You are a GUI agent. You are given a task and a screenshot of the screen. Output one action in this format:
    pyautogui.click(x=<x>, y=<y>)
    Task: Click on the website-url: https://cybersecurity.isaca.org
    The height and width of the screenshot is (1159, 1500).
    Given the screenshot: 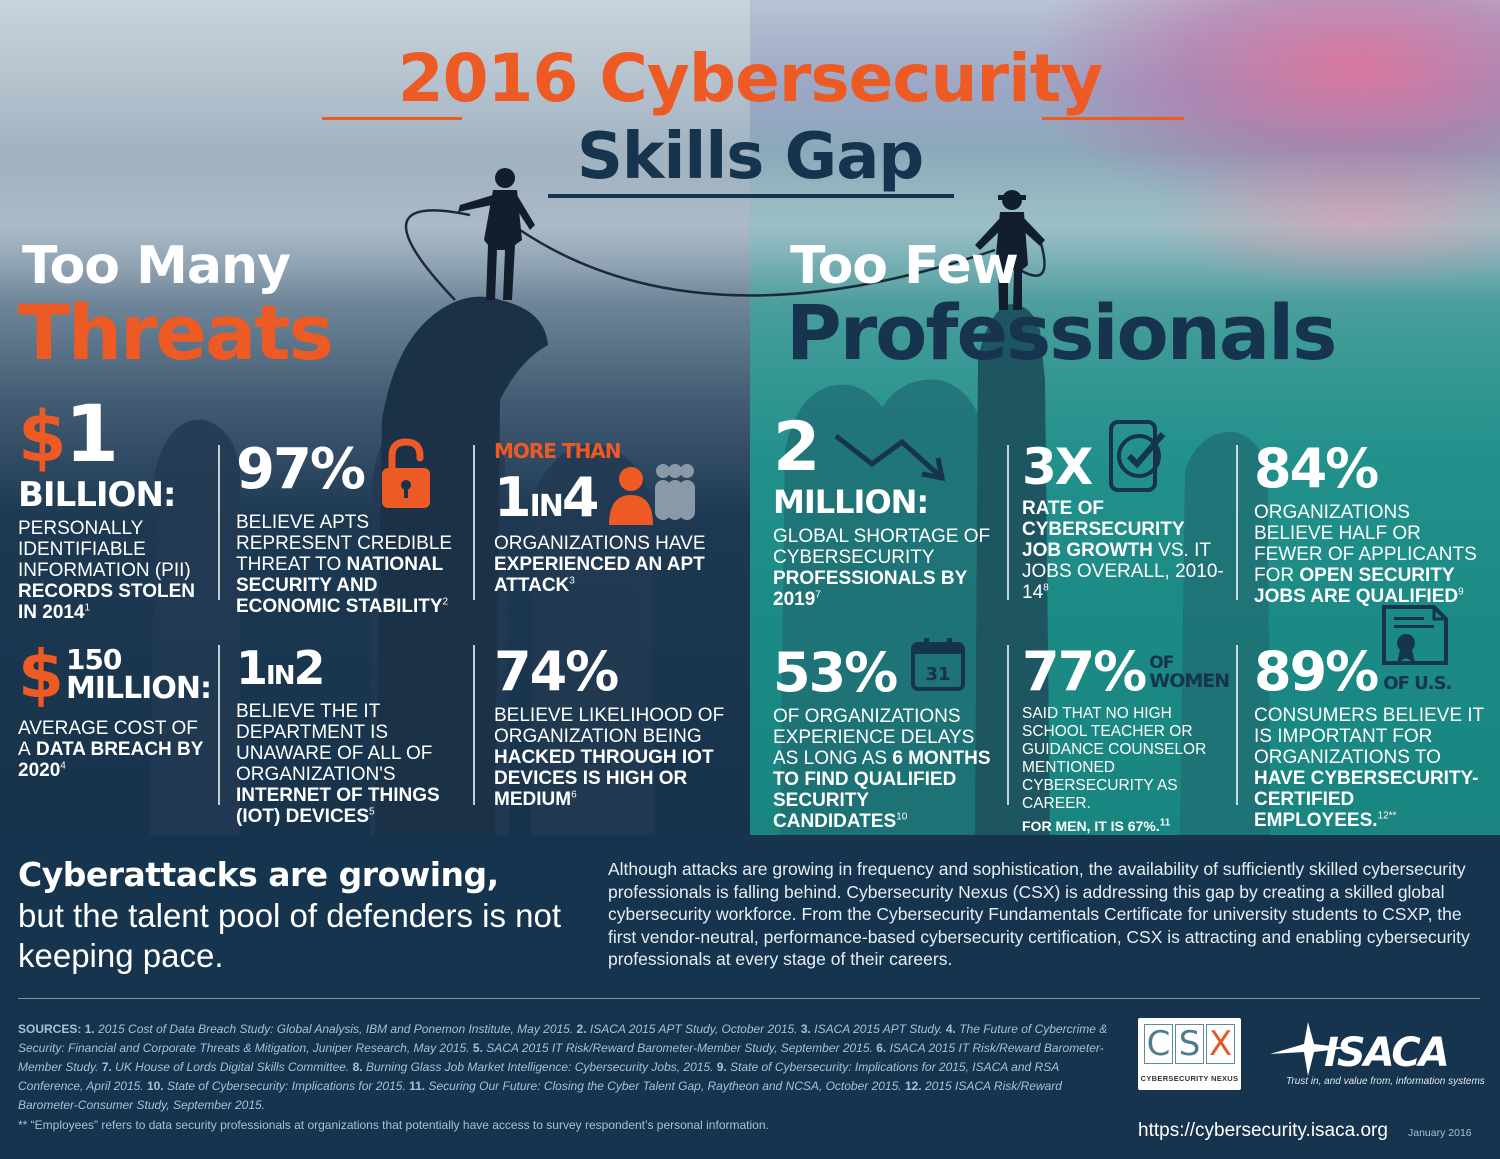 What is the action you would take?
    pyautogui.click(x=1263, y=1130)
    